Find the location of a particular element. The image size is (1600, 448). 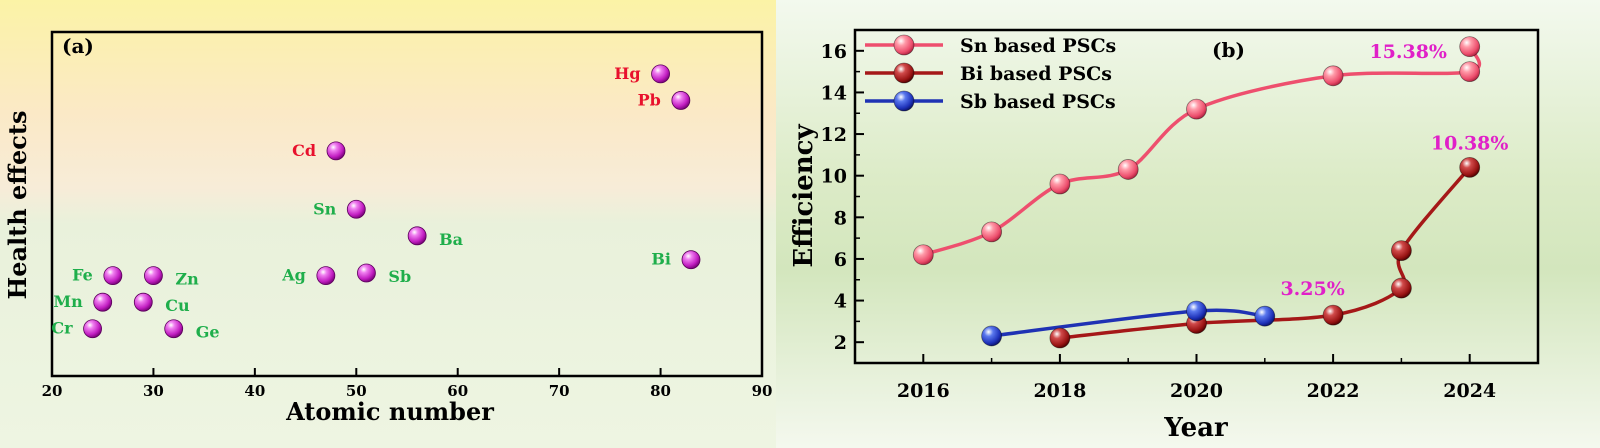

y-tick-label-b: 2 is located at coordinates (840, 343).